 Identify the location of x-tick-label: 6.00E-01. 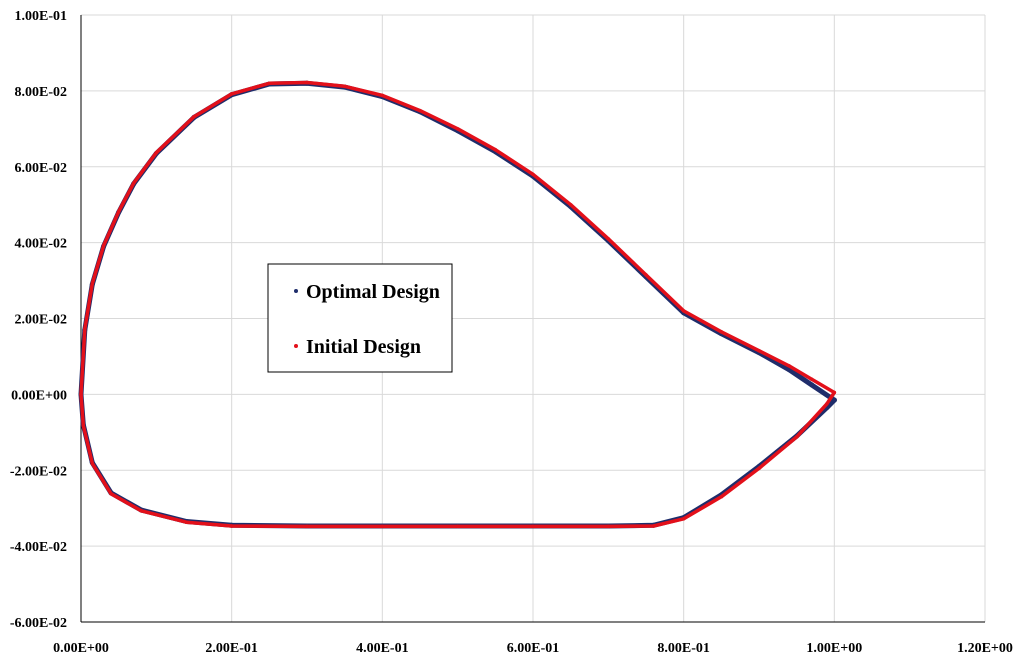
(533, 648).